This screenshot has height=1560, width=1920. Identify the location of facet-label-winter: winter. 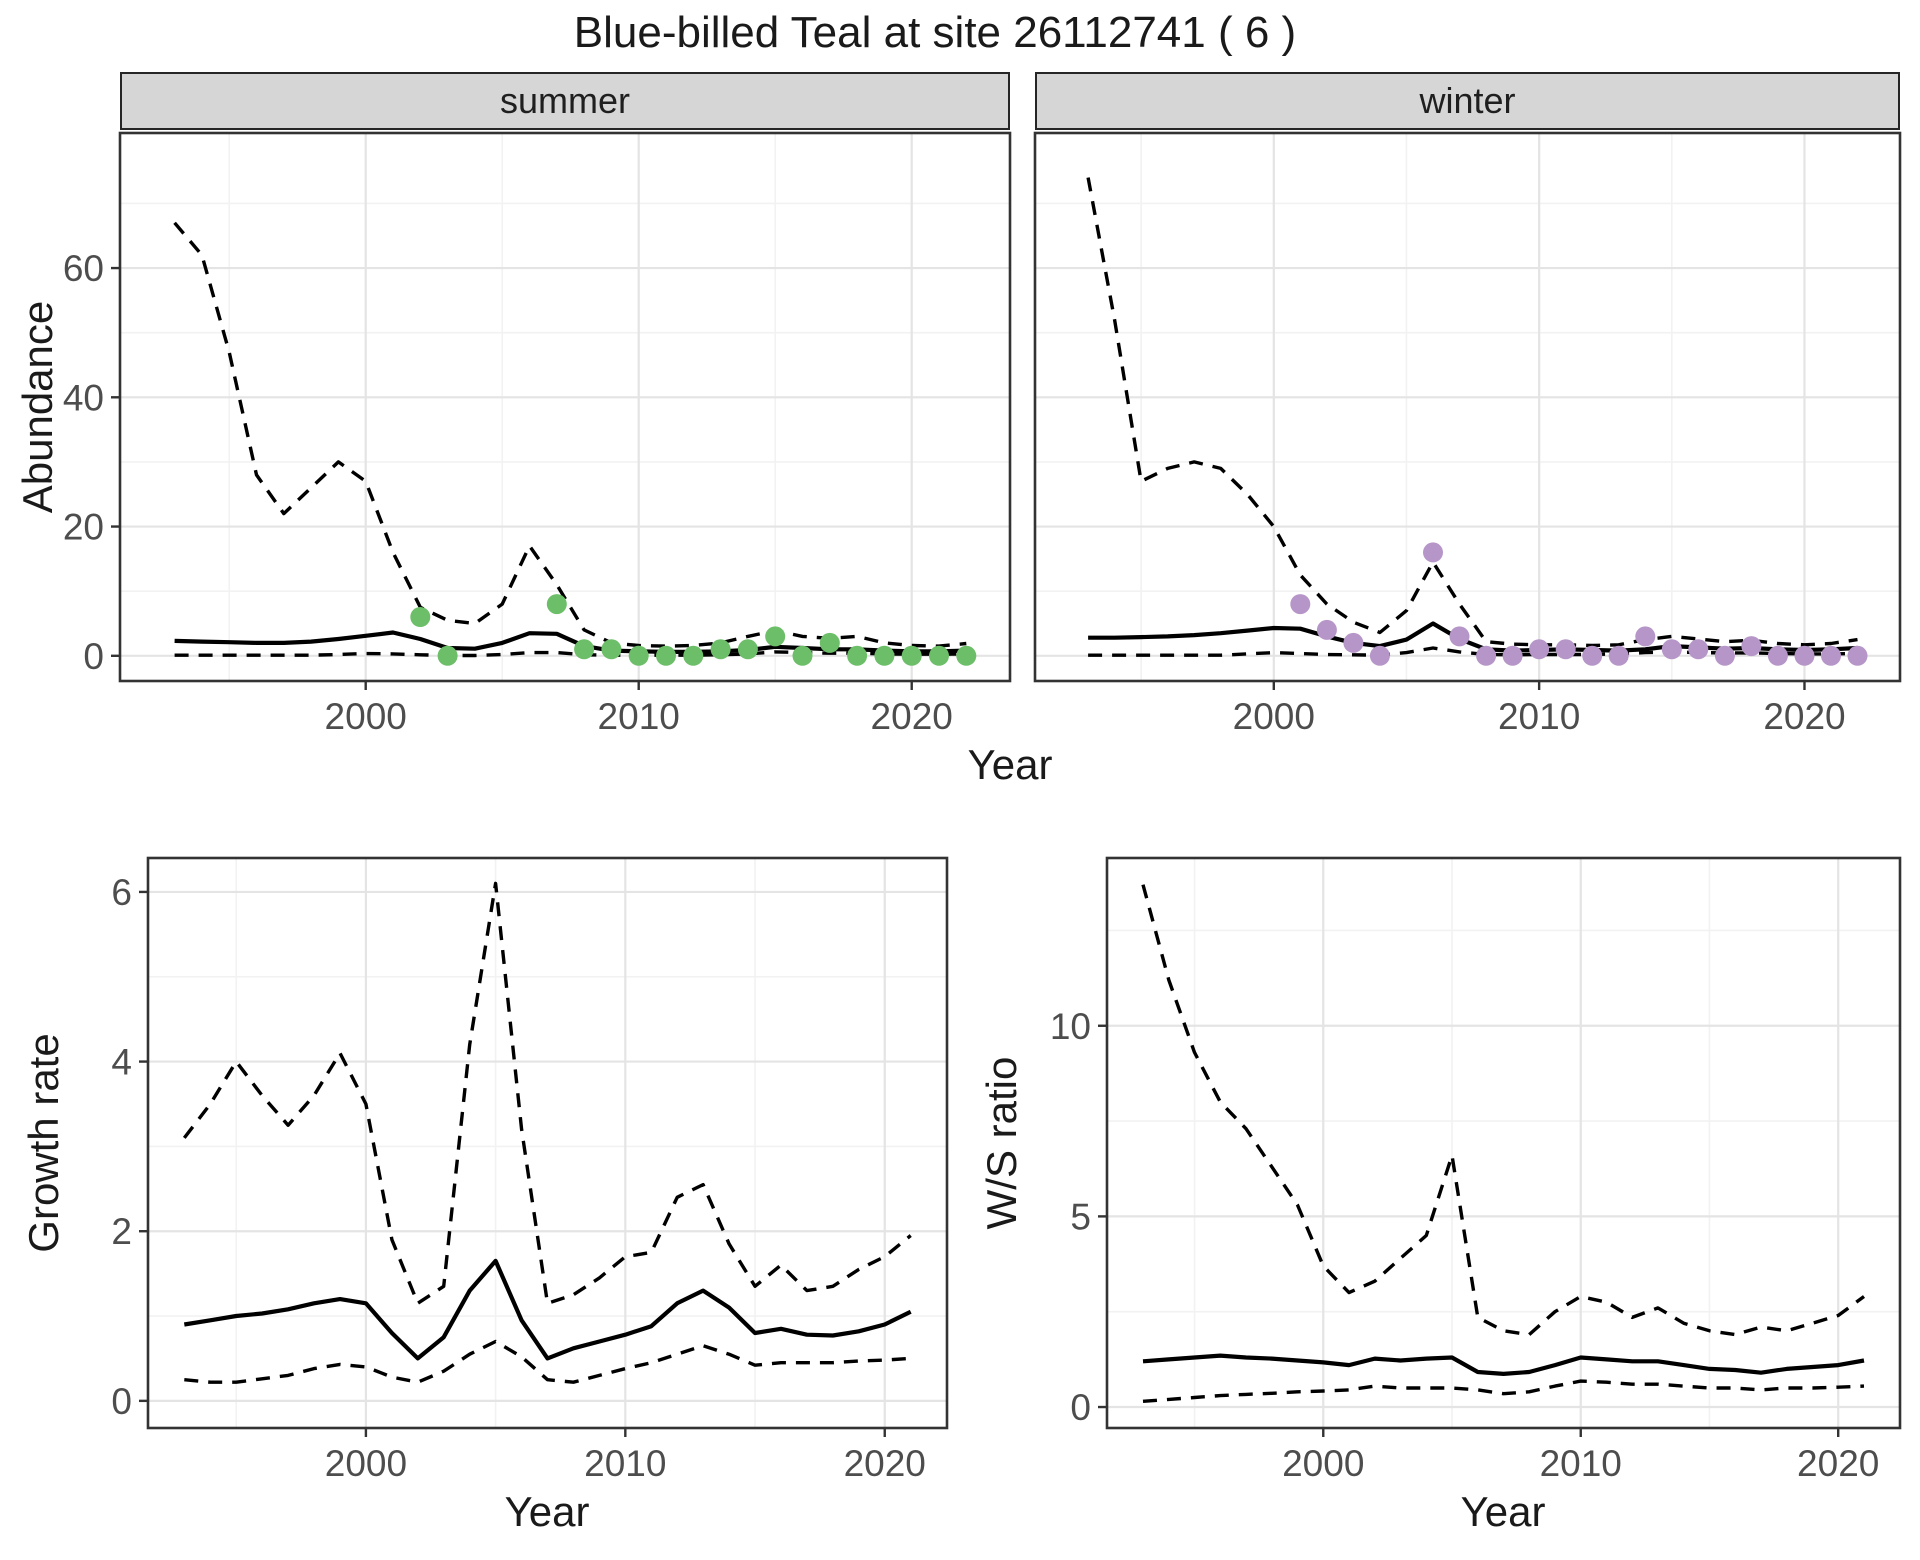
(1467, 100).